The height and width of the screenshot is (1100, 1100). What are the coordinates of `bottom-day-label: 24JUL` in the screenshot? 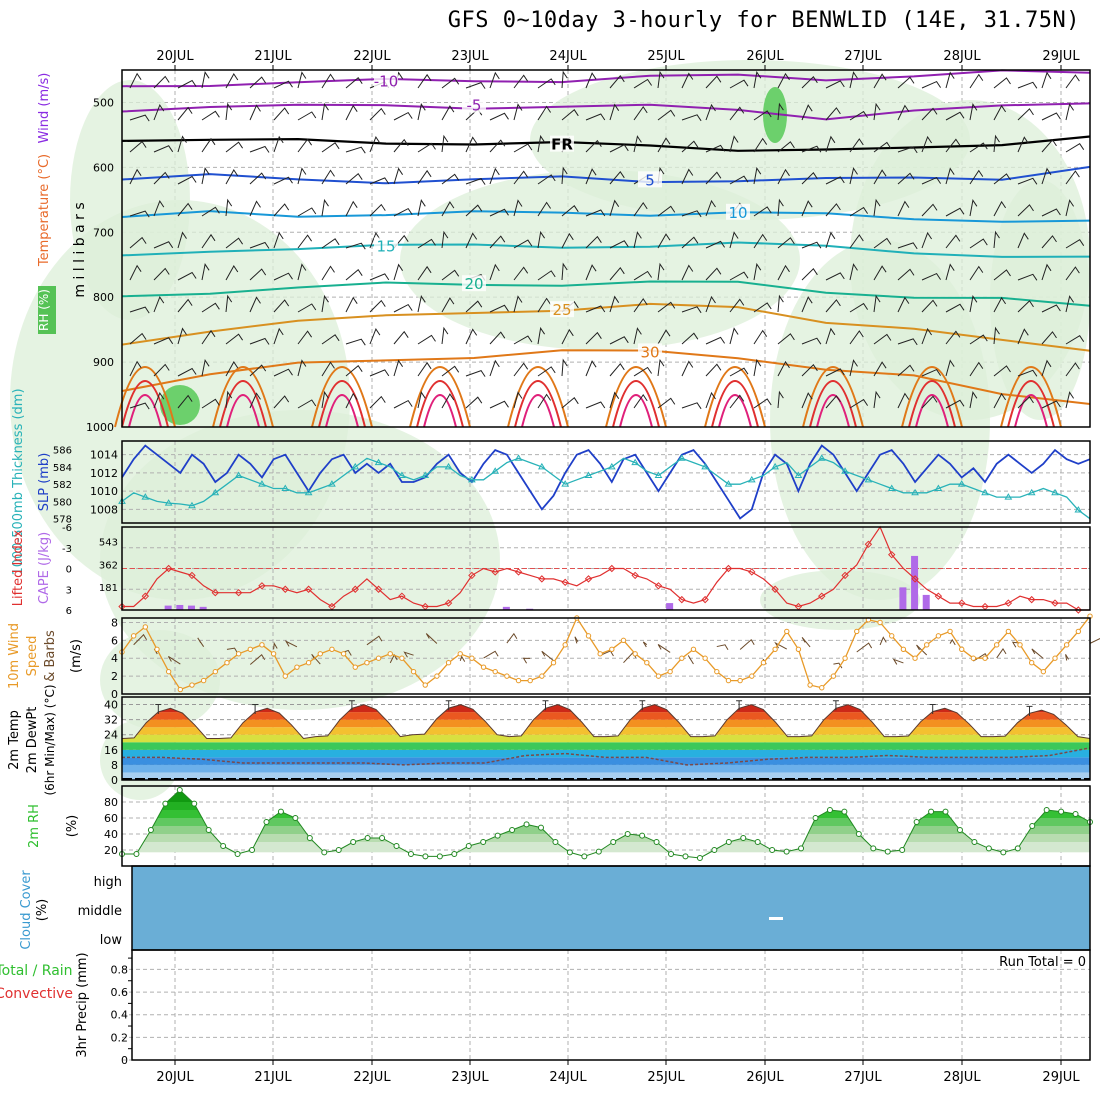 It's located at (568, 1077).